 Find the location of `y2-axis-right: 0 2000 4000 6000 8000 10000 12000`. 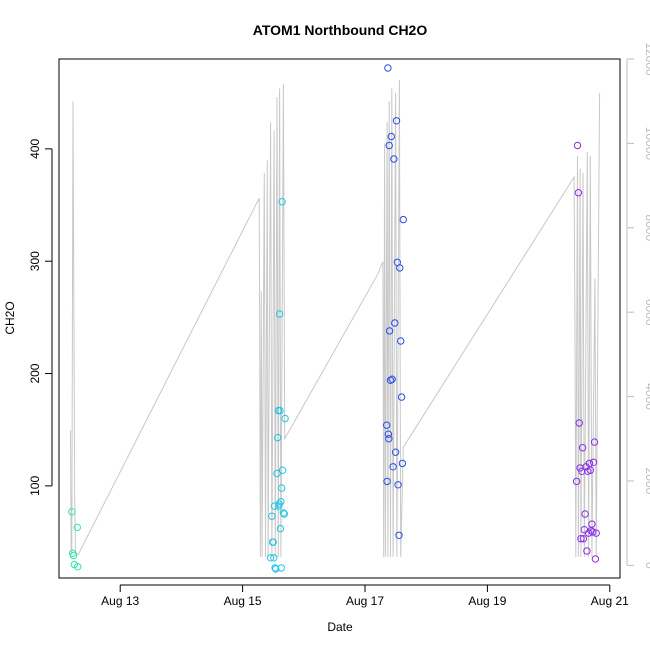

y2-axis-right: 0 2000 4000 6000 8000 10000 12000 is located at coordinates (638, 305).